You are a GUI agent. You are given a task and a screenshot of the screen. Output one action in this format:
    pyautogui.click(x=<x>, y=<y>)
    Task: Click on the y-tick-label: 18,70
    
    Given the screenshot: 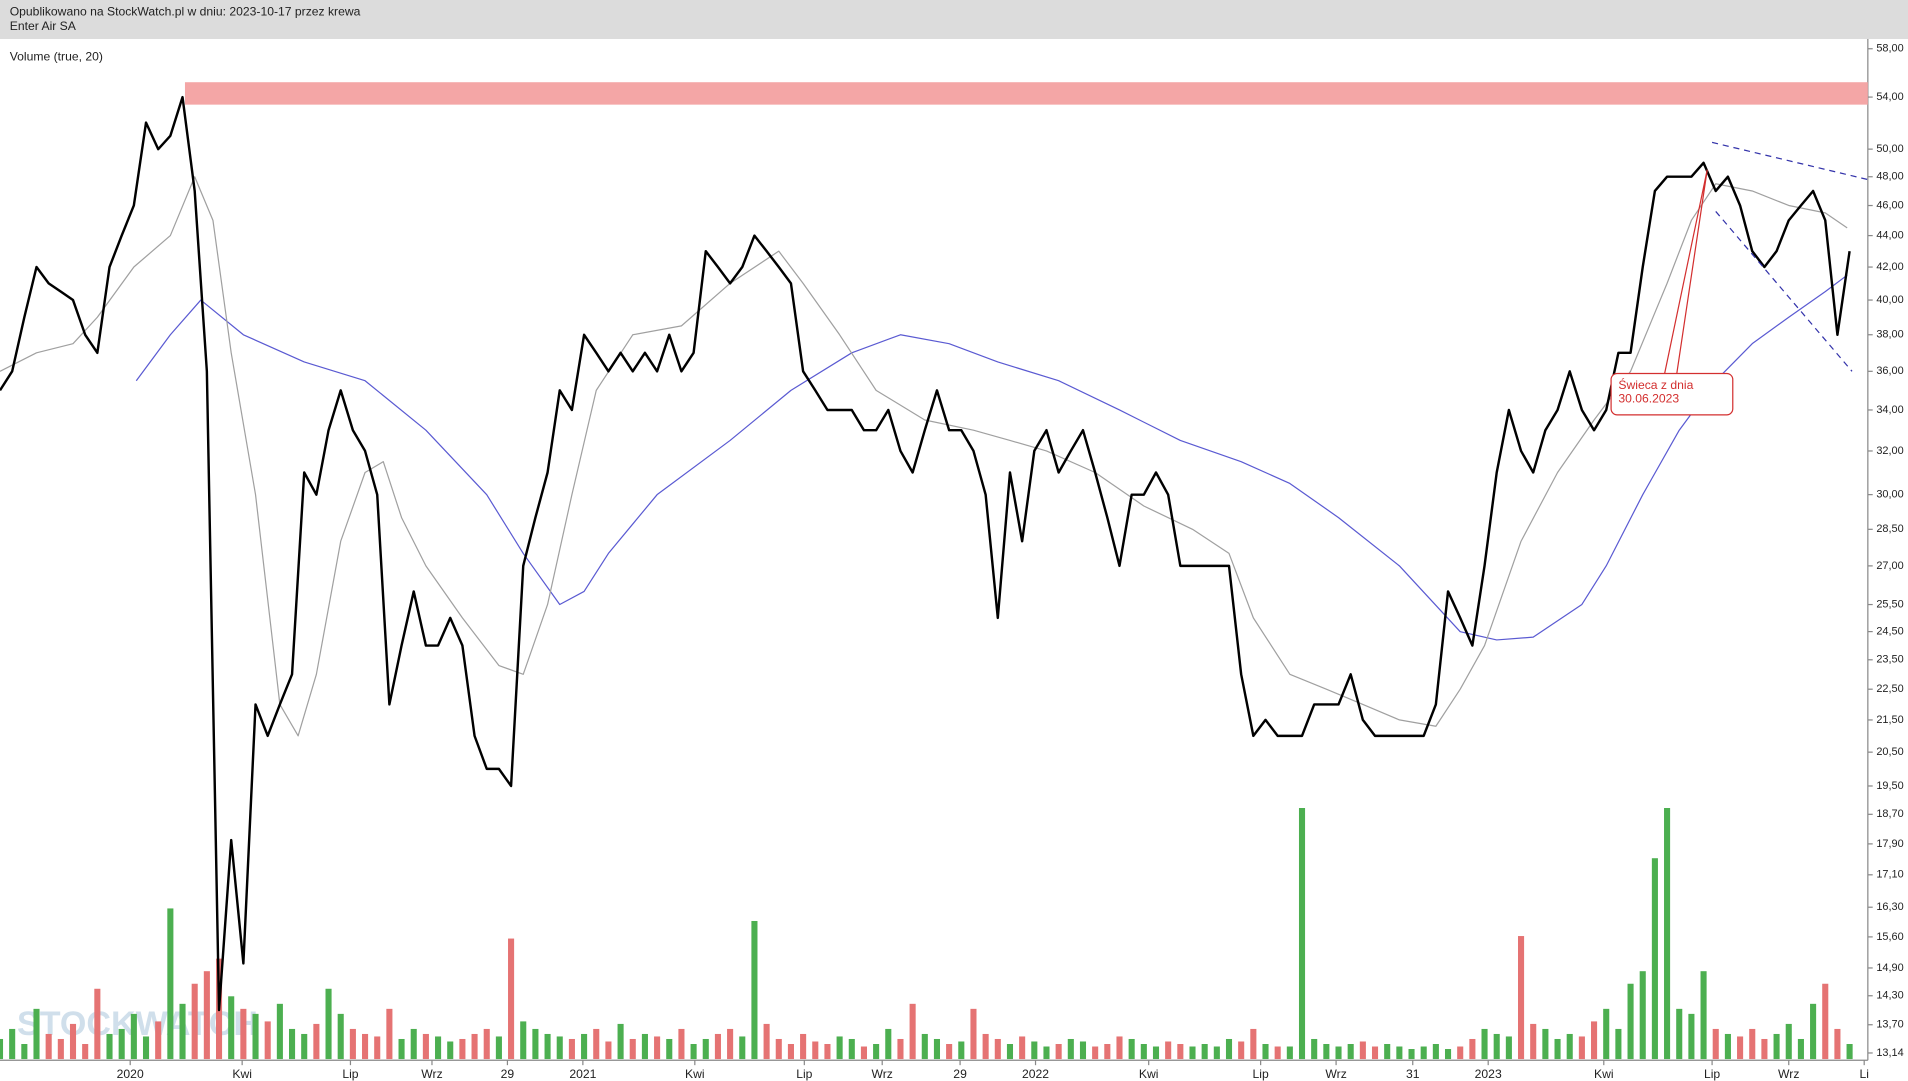 What is the action you would take?
    pyautogui.click(x=1889, y=814)
    